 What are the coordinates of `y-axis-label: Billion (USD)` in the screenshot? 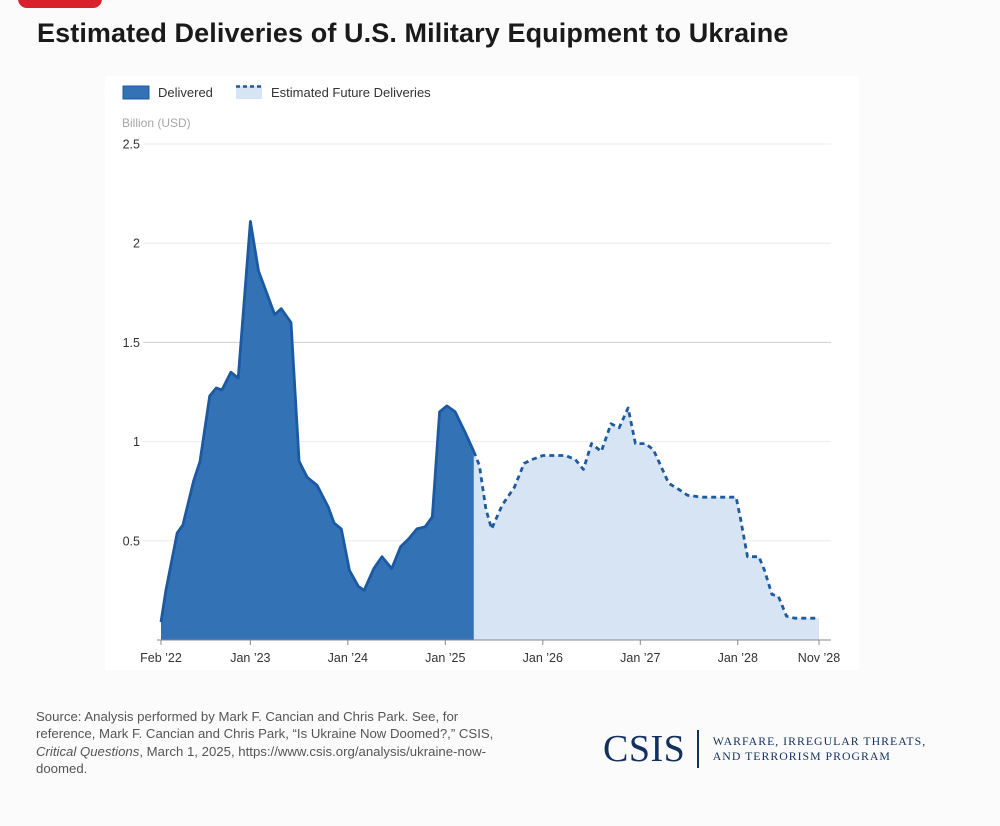 It's located at (156, 123).